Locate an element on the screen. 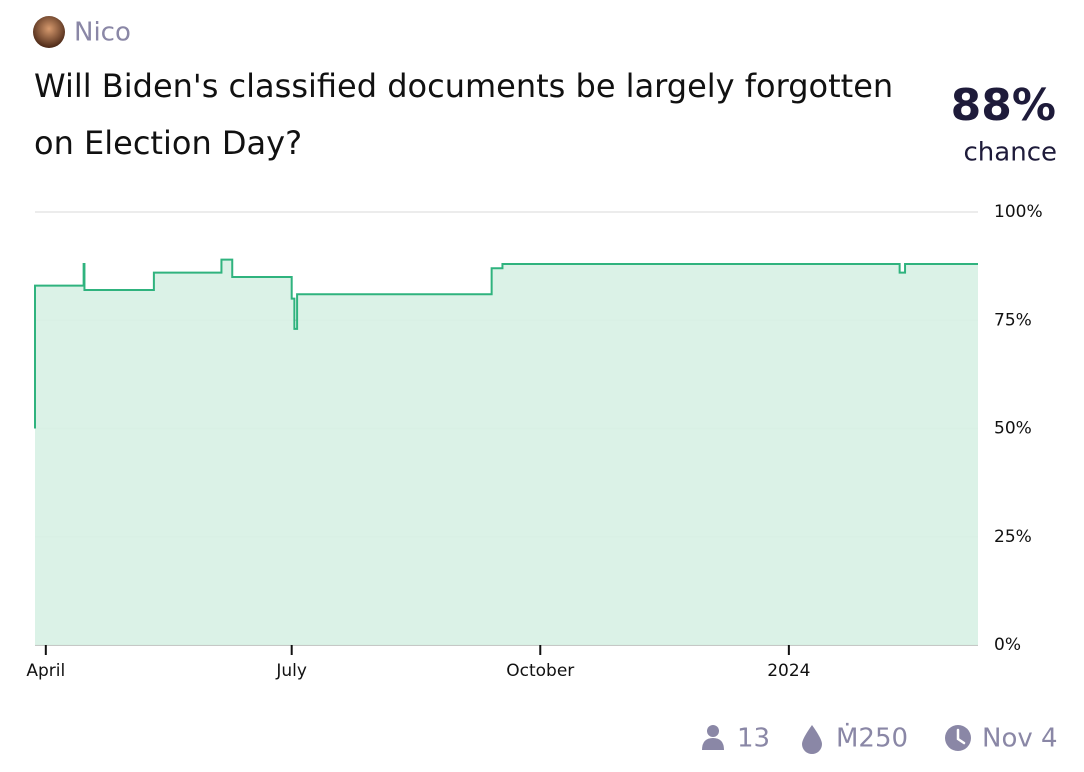 The height and width of the screenshot is (772, 1084). y-tick-label: 25% is located at coordinates (1013, 537).